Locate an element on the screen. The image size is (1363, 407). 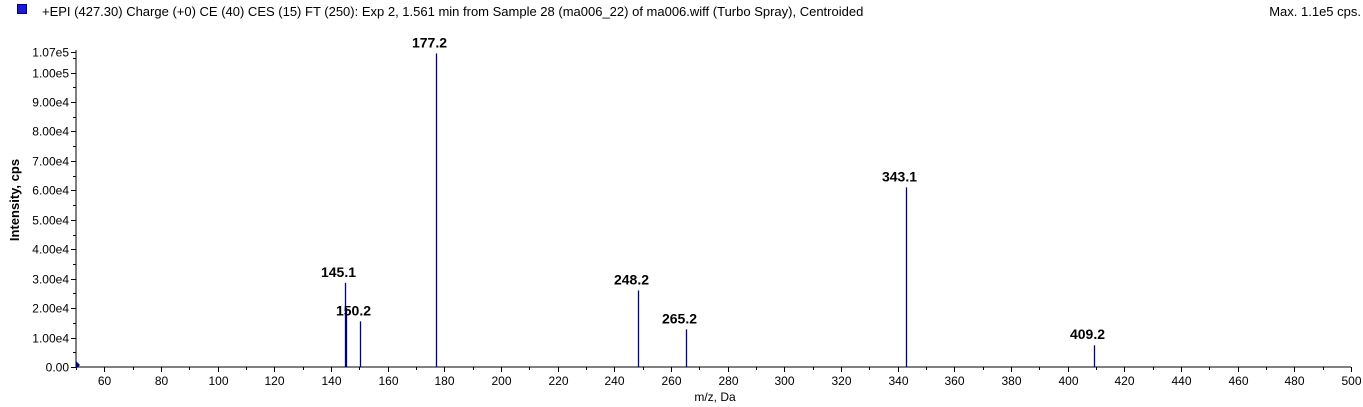
x-tick-label: 380 is located at coordinates (1011, 381).